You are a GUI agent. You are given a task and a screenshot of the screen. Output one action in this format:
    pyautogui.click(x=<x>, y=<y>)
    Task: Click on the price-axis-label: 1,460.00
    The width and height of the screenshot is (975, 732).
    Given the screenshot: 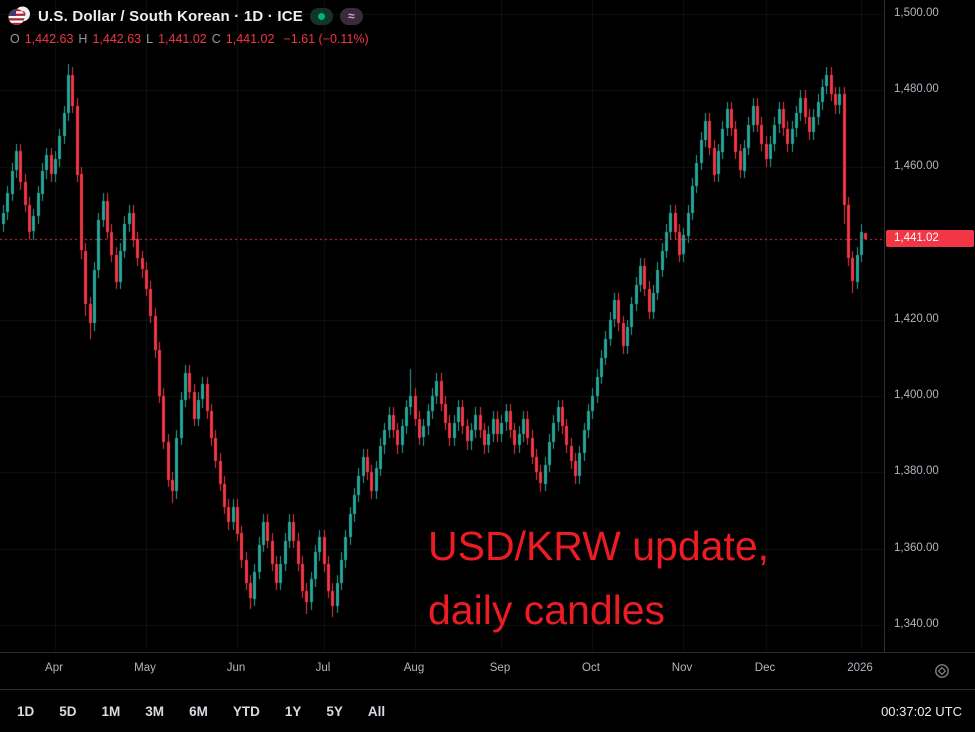 What is the action you would take?
    pyautogui.click(x=916, y=165)
    